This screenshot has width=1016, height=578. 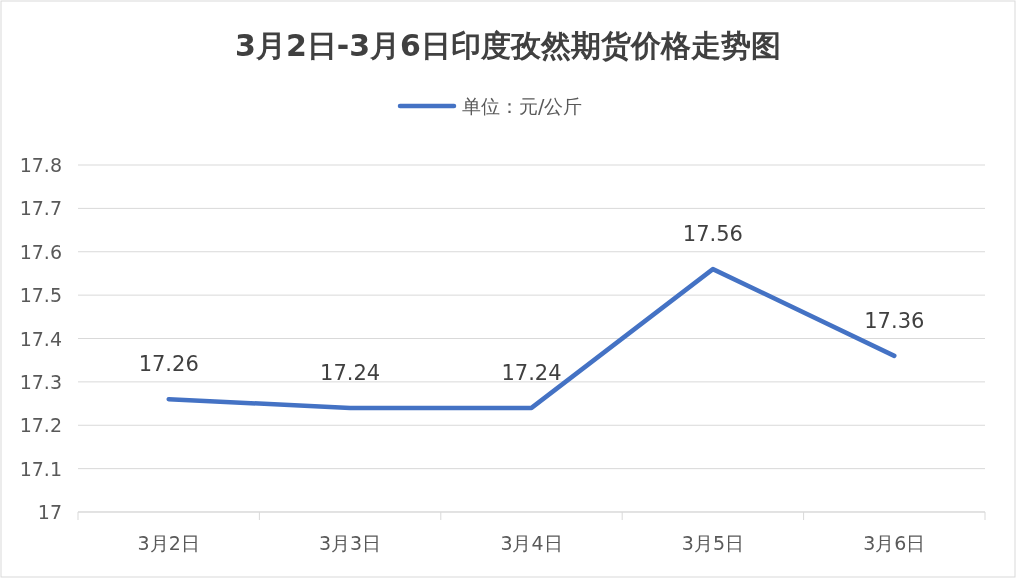 What do you see at coordinates (49, 512) in the screenshot?
I see `y-tick-label: 17` at bounding box center [49, 512].